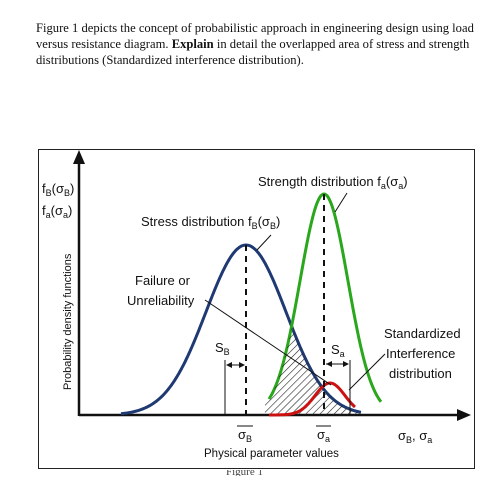 This screenshot has height=487, width=502. I want to click on sa-arrowhead-left, so click(329, 364).